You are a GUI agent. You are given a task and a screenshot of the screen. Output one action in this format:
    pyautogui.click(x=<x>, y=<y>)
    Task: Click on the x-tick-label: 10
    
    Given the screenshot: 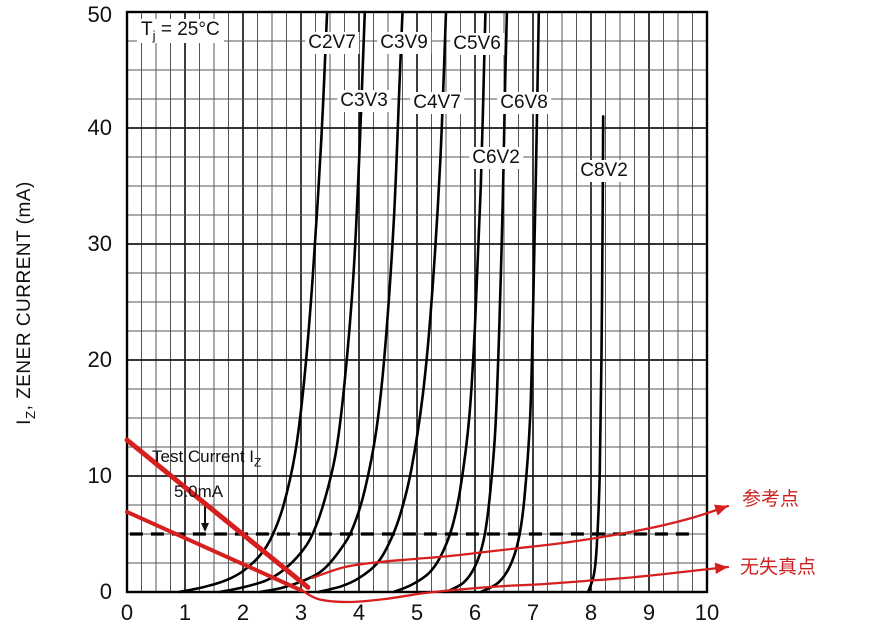 What is the action you would take?
    pyautogui.click(x=707, y=612)
    